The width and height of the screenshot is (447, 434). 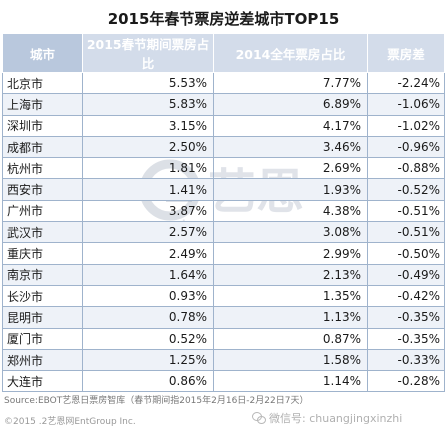 What do you see at coordinates (42, 104) in the screenshot?
I see `cell-city: 上海市` at bounding box center [42, 104].